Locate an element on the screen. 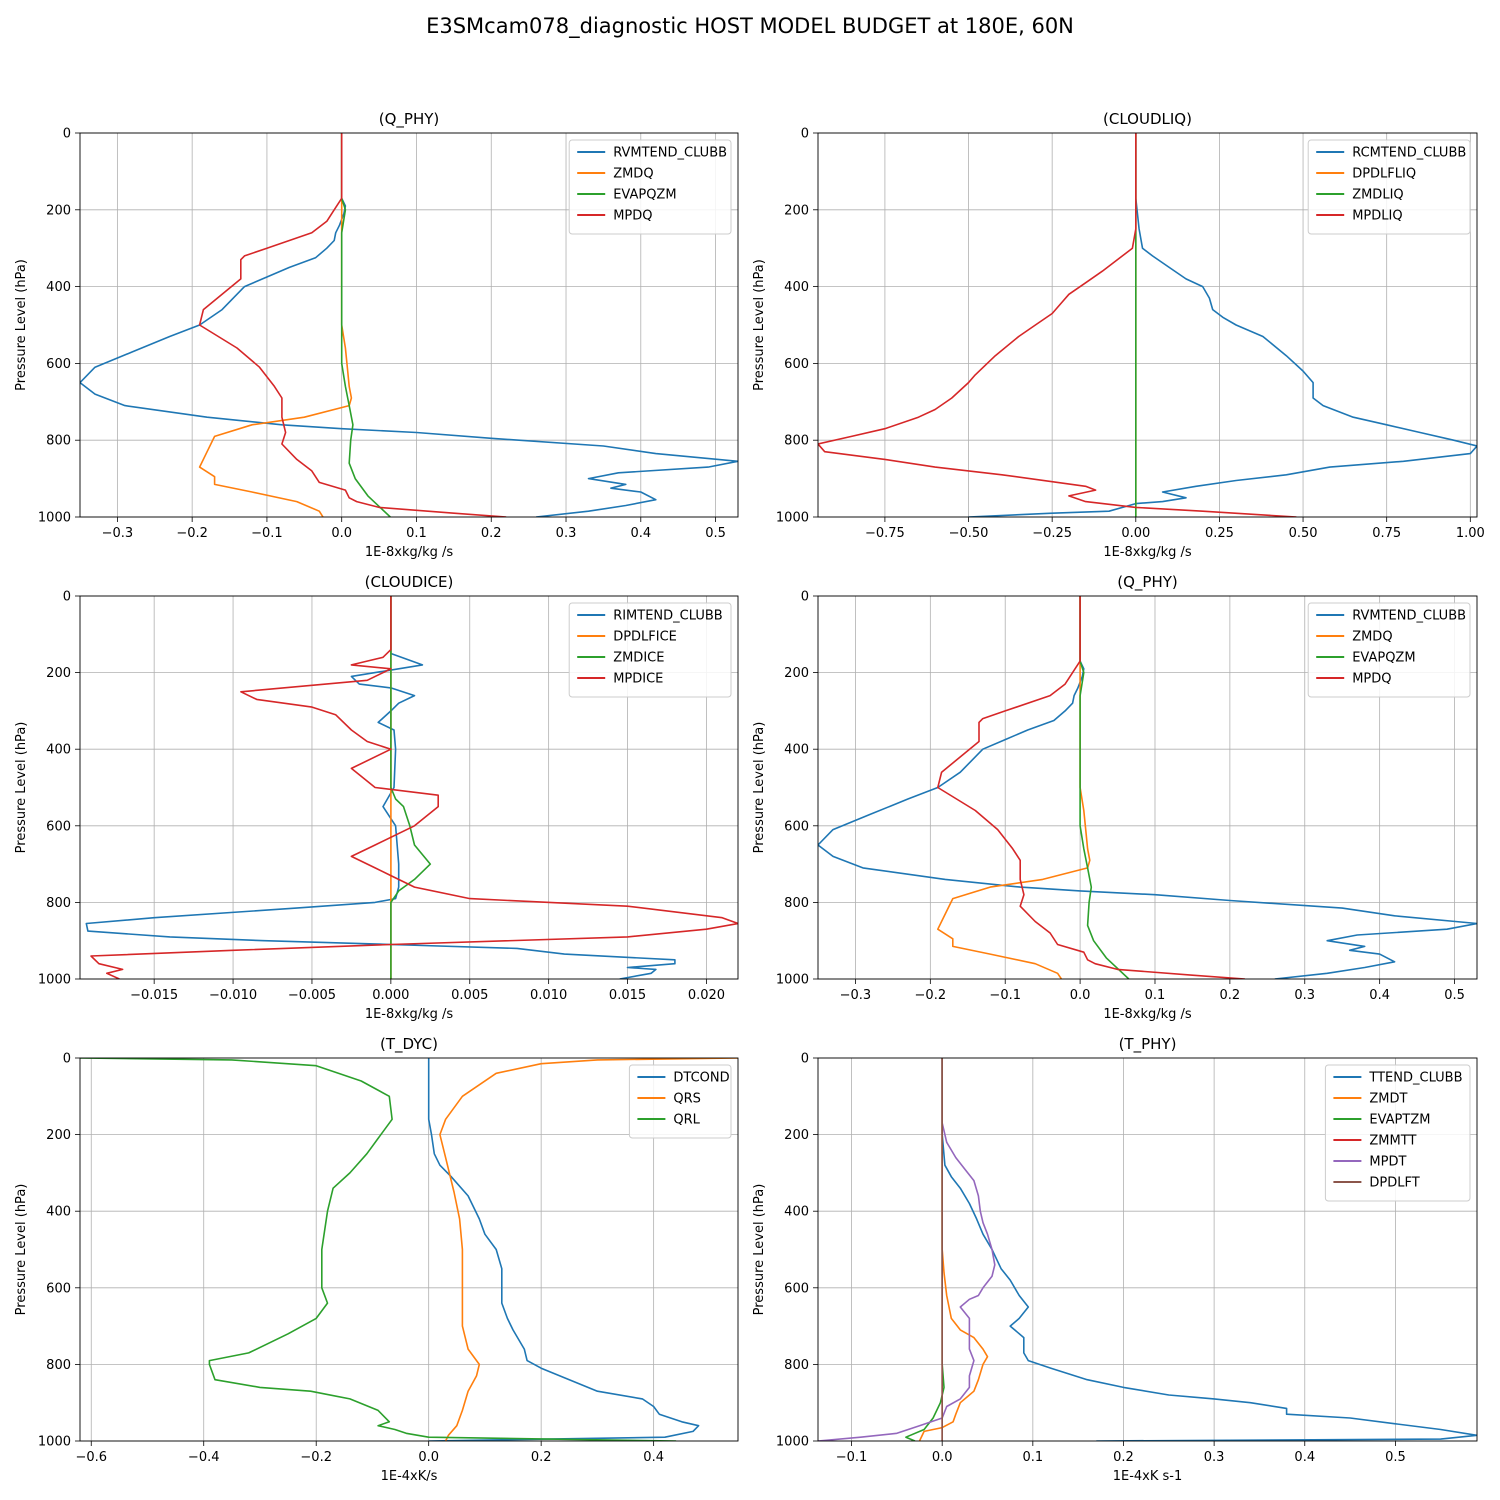  series-line-evaptzm is located at coordinates (925, 1249).